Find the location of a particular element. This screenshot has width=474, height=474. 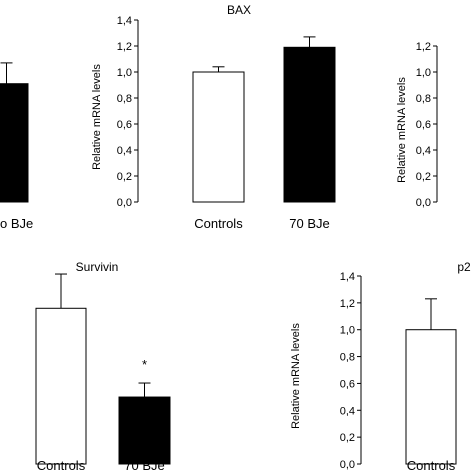

chart-panel-1: *o BJe is located at coordinates (16, 146).